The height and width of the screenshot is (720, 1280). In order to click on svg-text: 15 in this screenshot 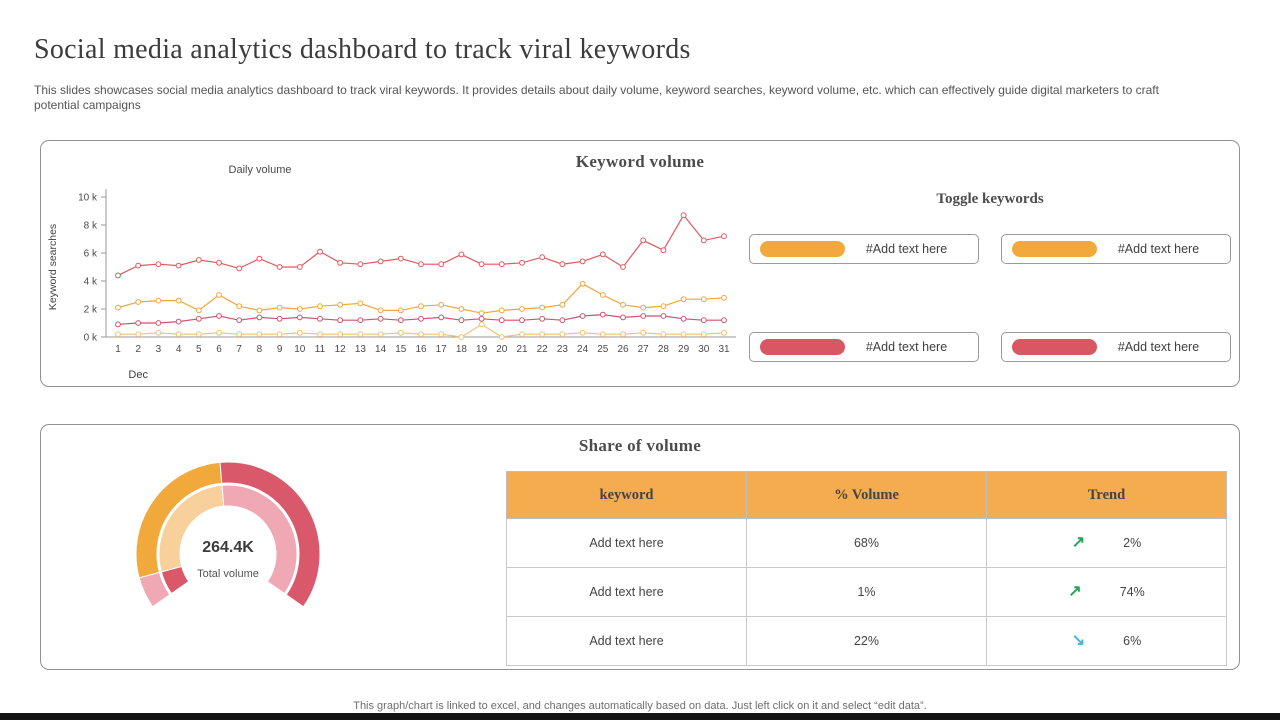, I will do `click(401, 349)`.